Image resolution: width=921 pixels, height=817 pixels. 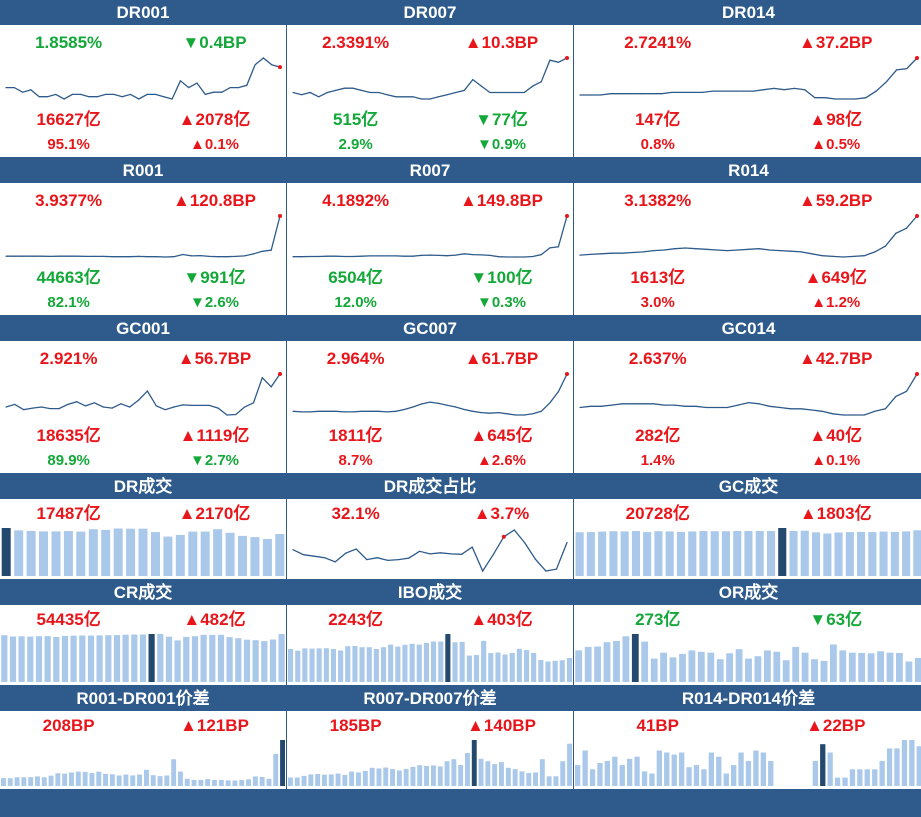 What do you see at coordinates (356, 277) in the screenshot?
I see `volume-value-value: 6504亿` at bounding box center [356, 277].